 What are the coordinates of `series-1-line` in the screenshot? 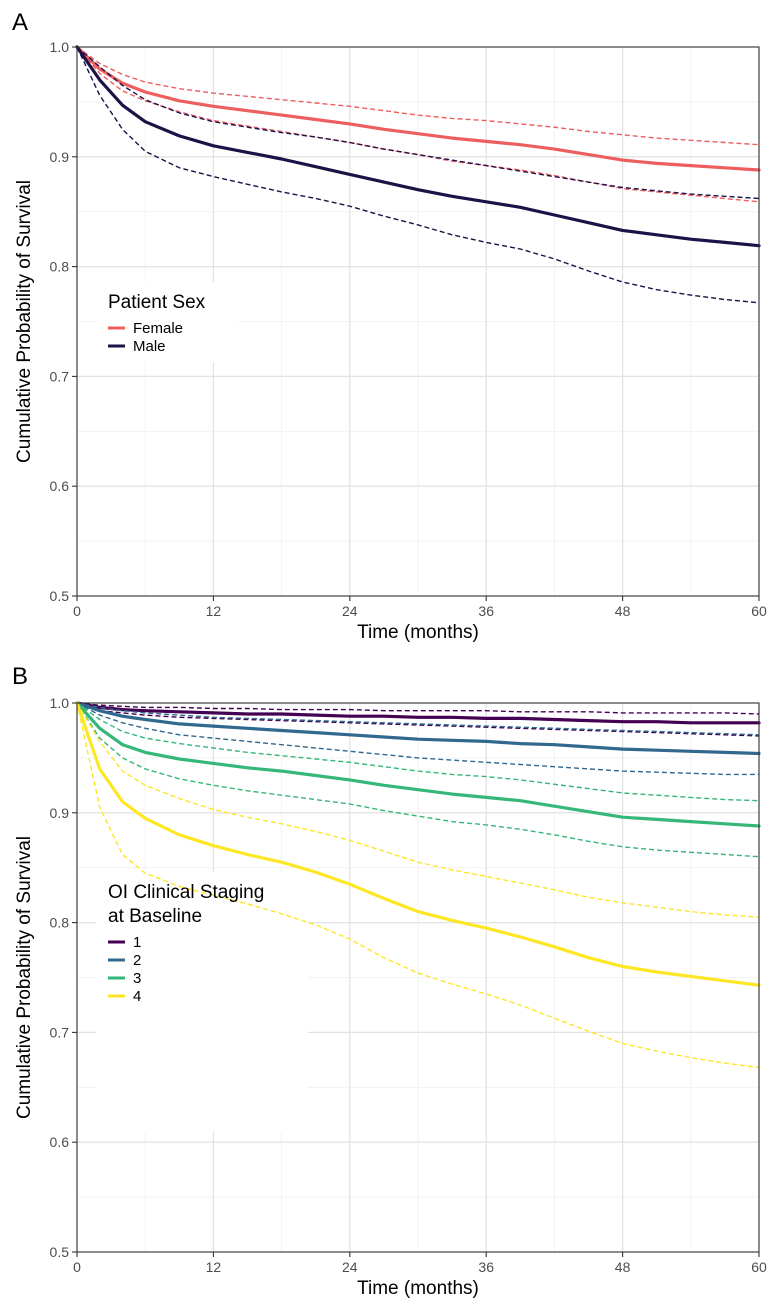 It's located at (418, 713).